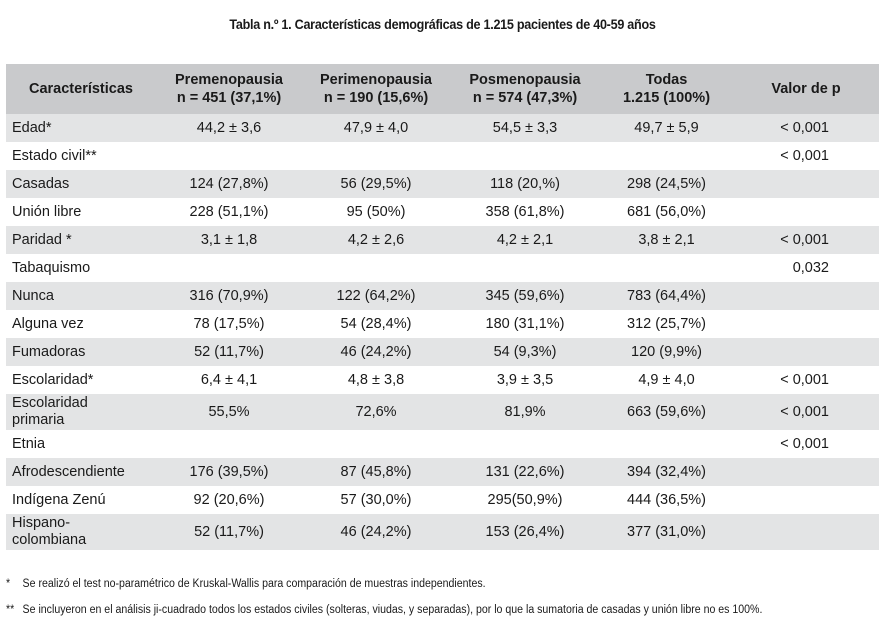 The height and width of the screenshot is (630, 885). What do you see at coordinates (666, 212) in the screenshot?
I see `cell-todas: 681 (56,0%)` at bounding box center [666, 212].